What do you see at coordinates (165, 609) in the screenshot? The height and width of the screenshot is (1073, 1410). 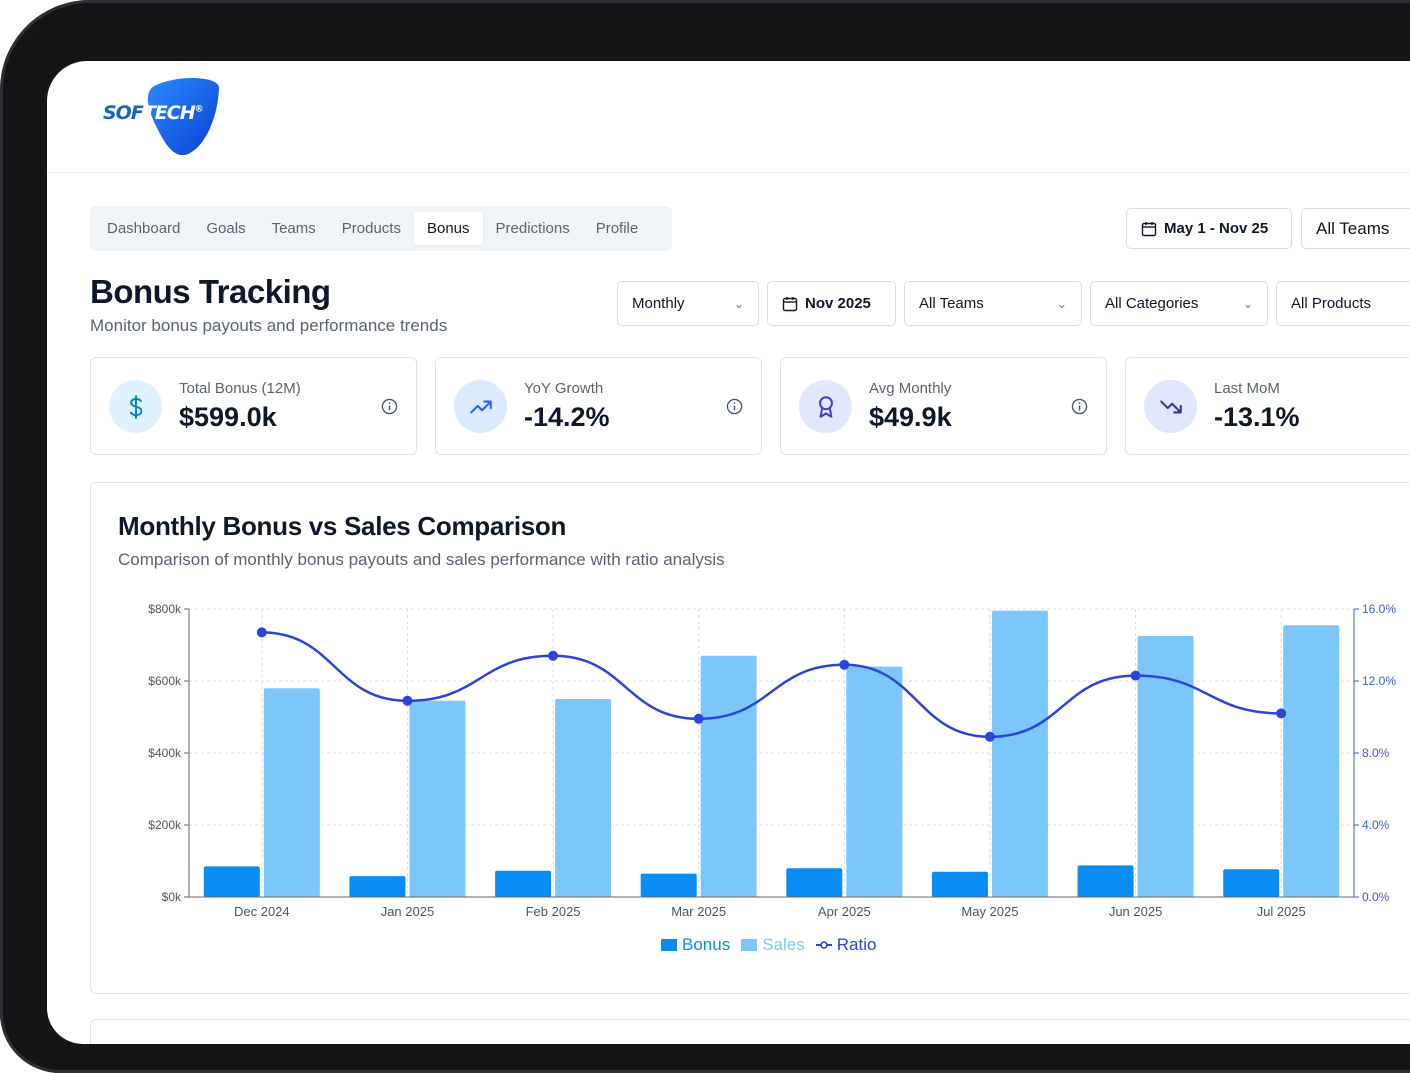 I see `y-left-tick-label: $800k` at bounding box center [165, 609].